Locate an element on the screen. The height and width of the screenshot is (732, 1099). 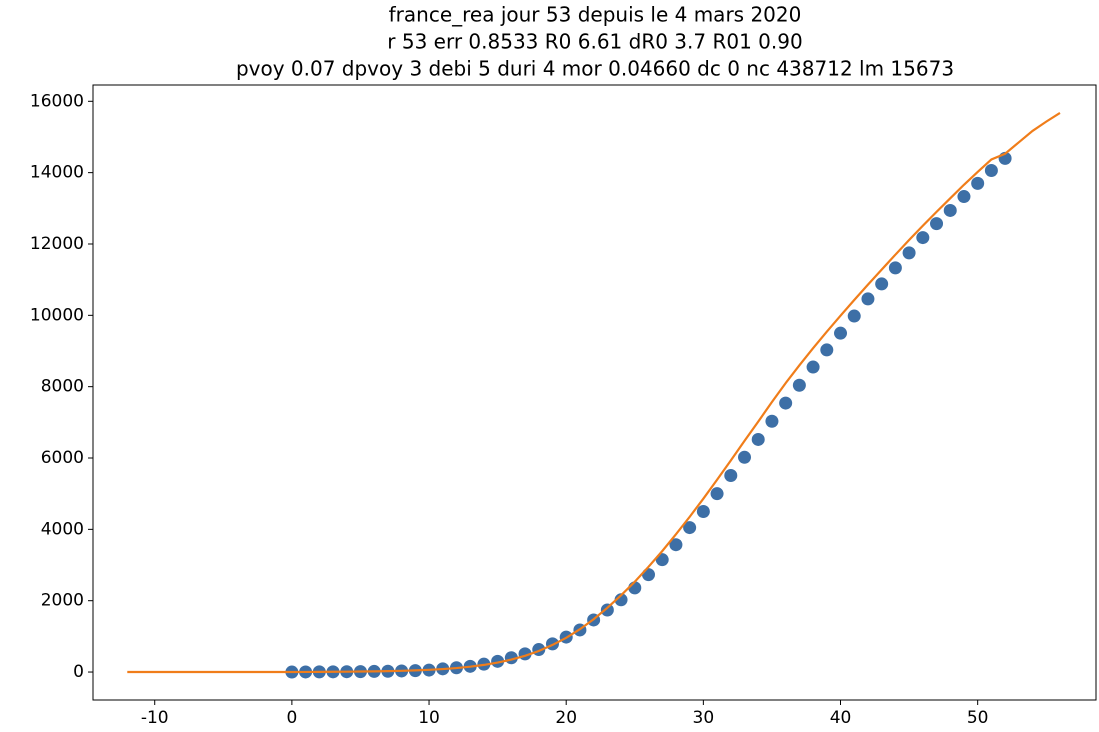
y-tick-label: 4000 is located at coordinates (62, 529).